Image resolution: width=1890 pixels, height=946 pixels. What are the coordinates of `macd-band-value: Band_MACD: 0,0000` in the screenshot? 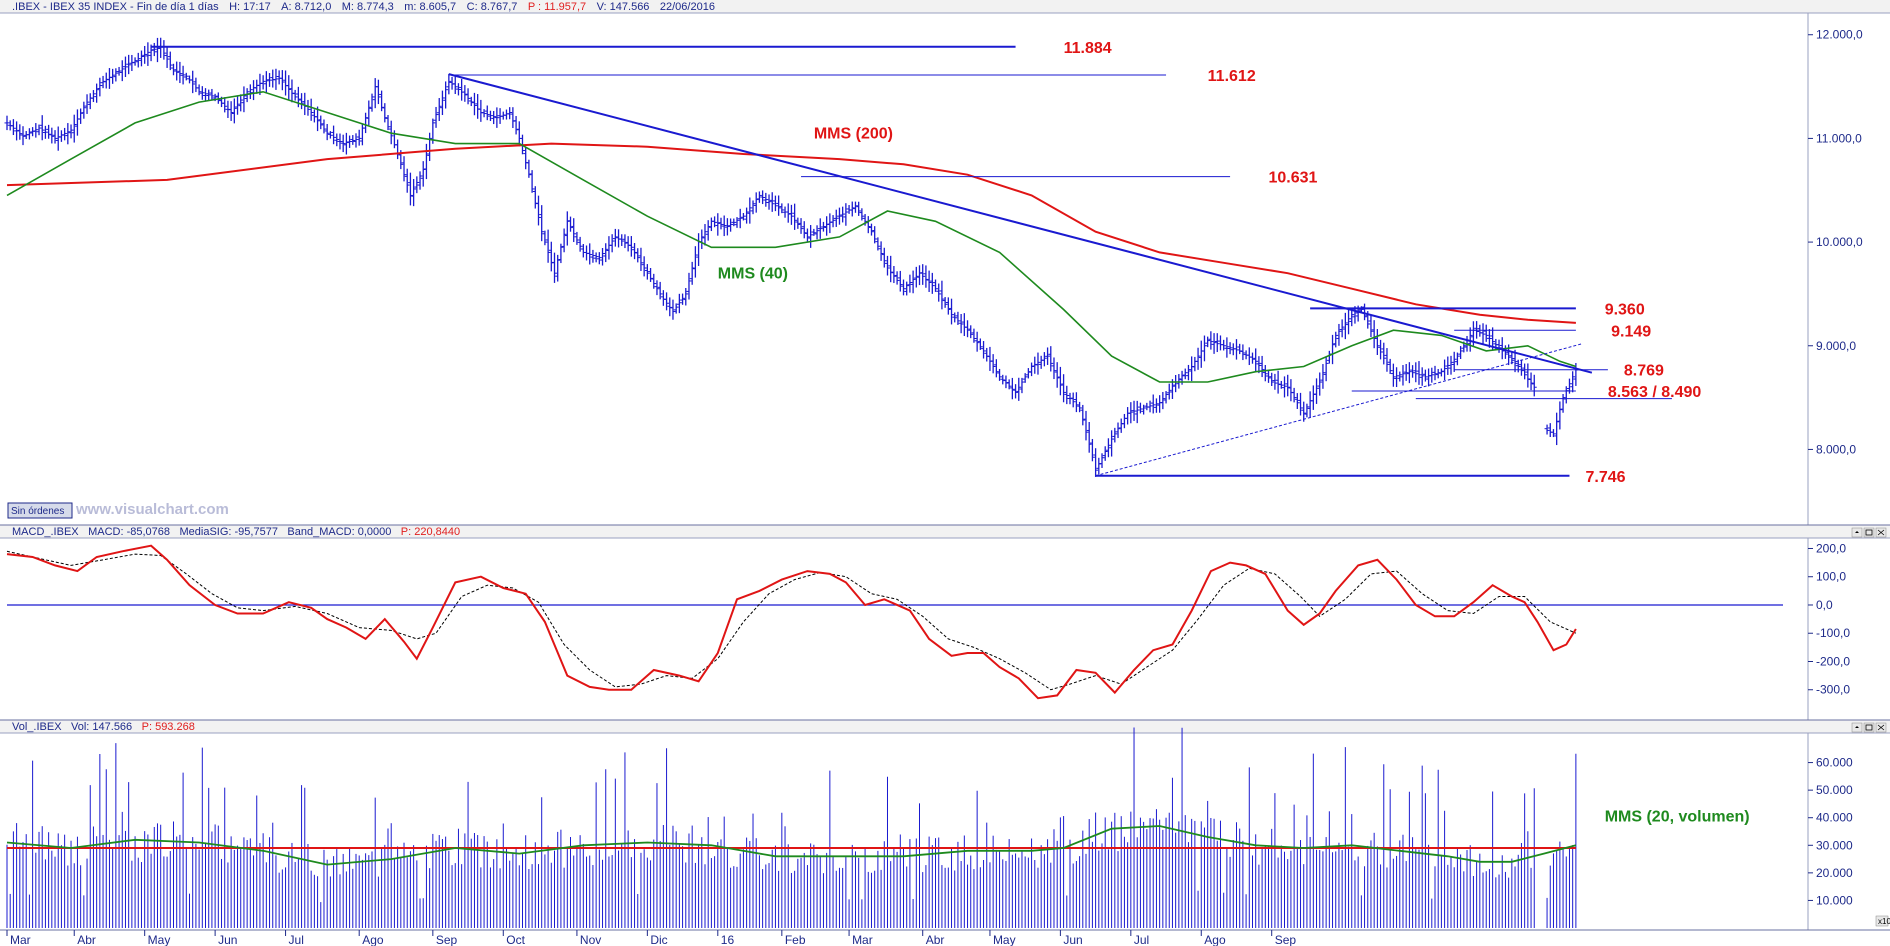 It's located at (339, 532).